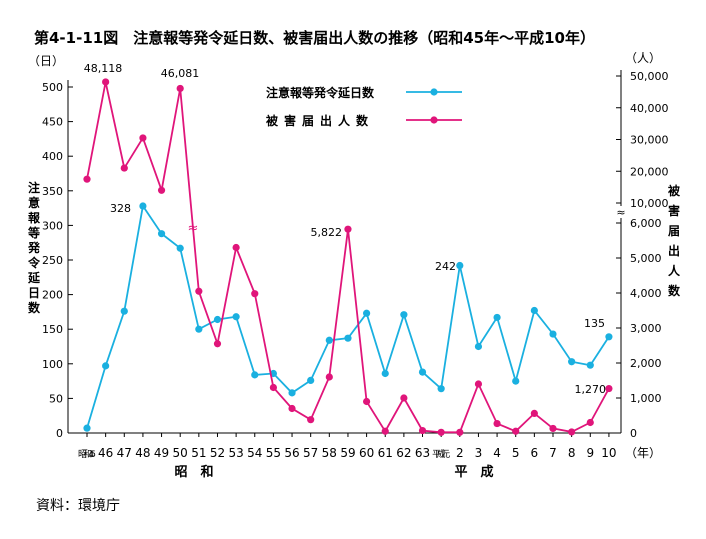 Image resolution: width=706 pixels, height=539 pixels. Describe the element at coordinates (193, 228) in the screenshot. I see `series-break-mark: ≈` at that location.